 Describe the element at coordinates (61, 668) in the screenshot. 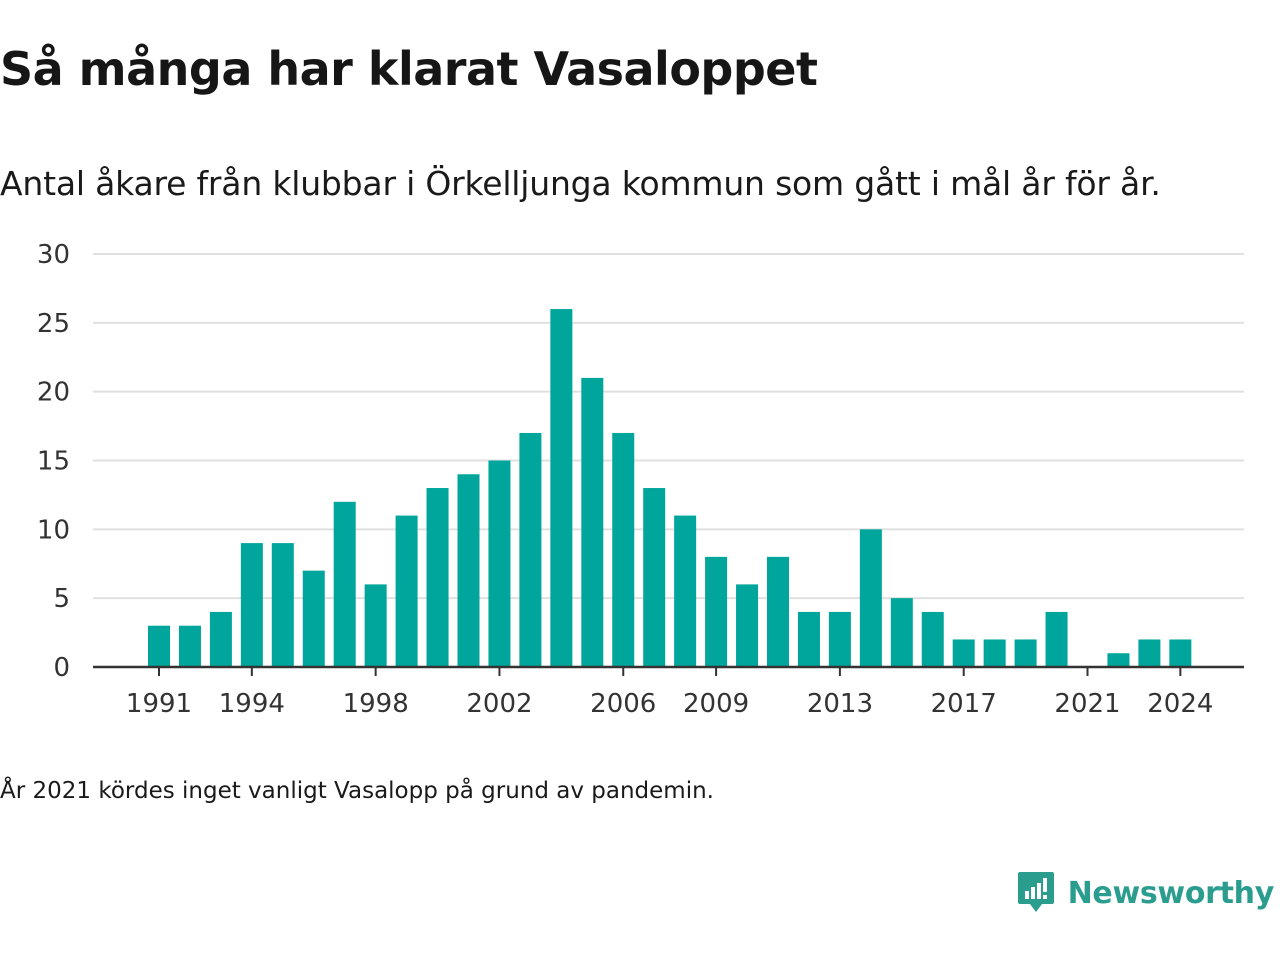

I see `y-tick-label: 0` at that location.